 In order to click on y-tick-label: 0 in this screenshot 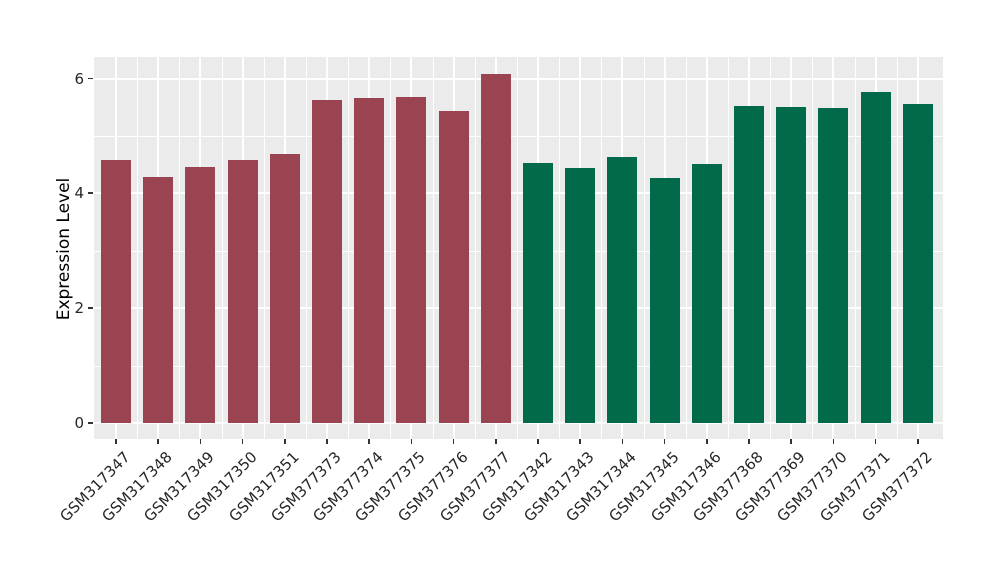, I will do `click(79, 423)`.